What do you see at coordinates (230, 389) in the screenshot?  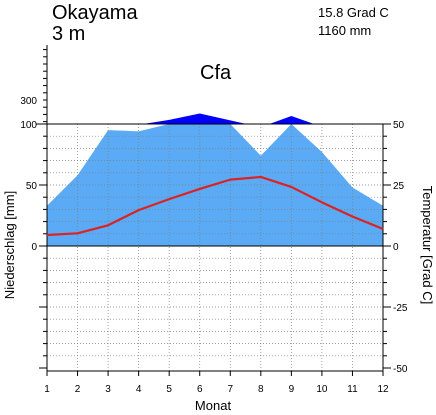 I see `month-tick-label: 7` at bounding box center [230, 389].